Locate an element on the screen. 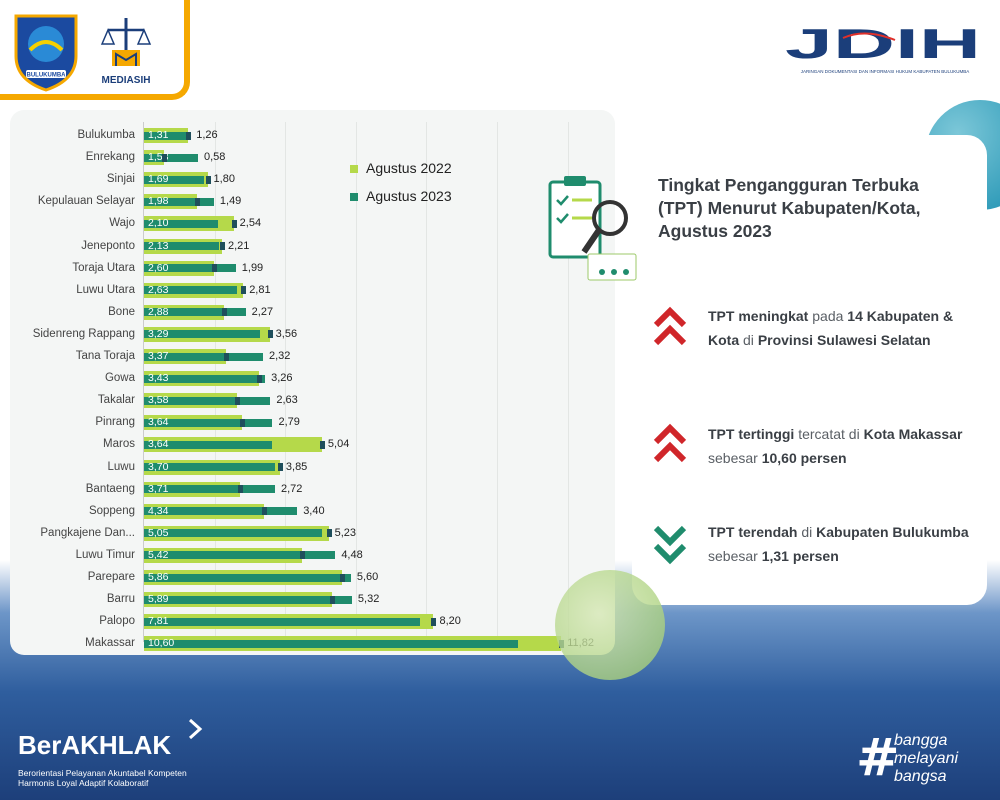 The height and width of the screenshot is (800, 1000). data-label-2022: 3,85 is located at coordinates (296, 466).